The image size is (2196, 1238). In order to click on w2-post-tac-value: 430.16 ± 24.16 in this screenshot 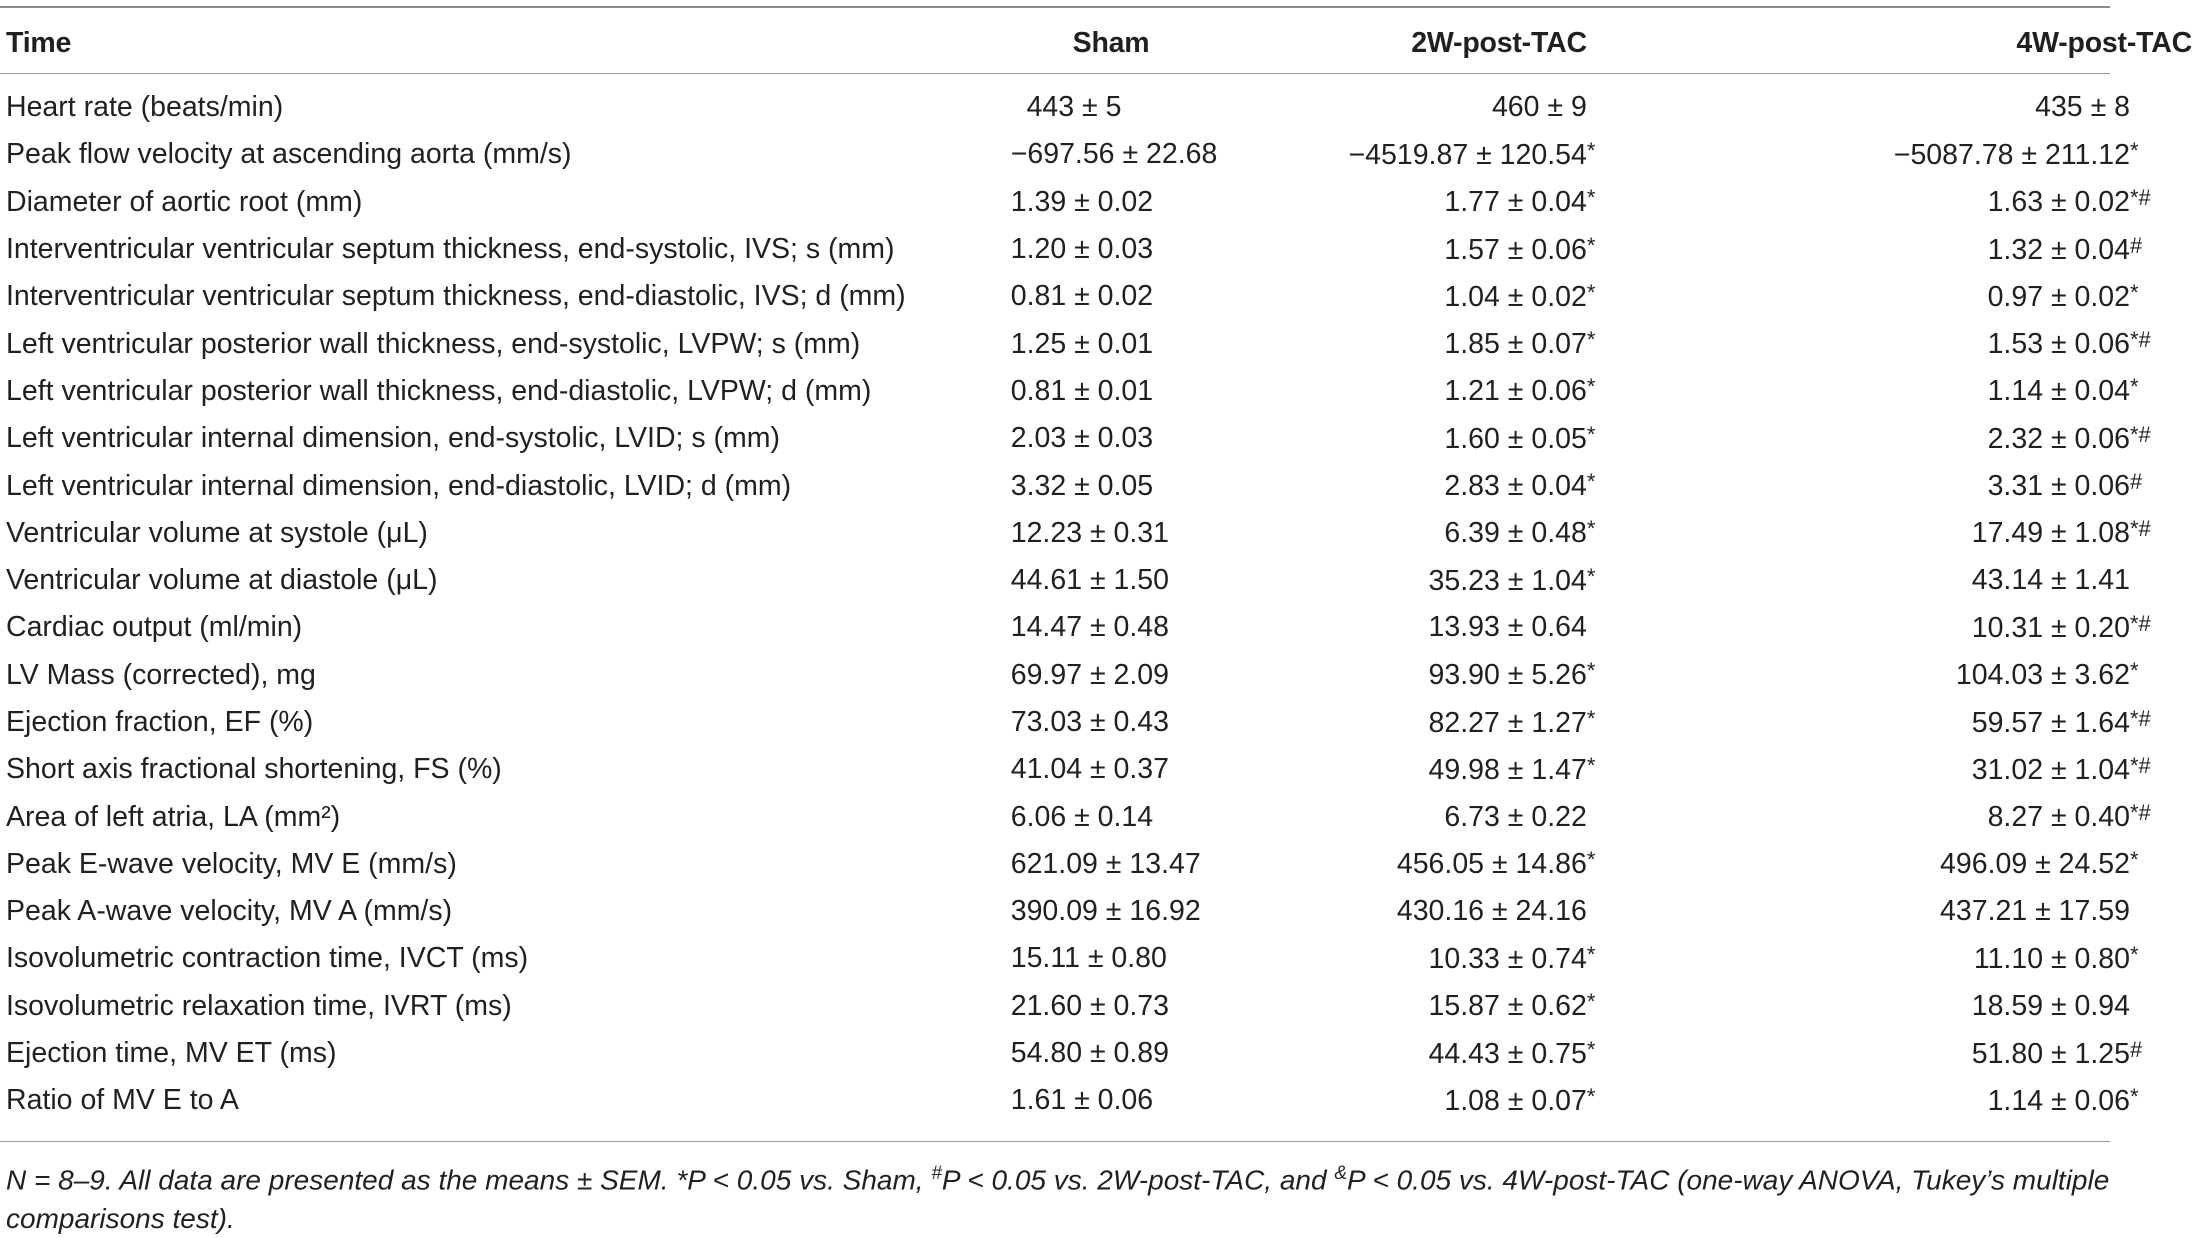, I will do `click(1404, 911)`.